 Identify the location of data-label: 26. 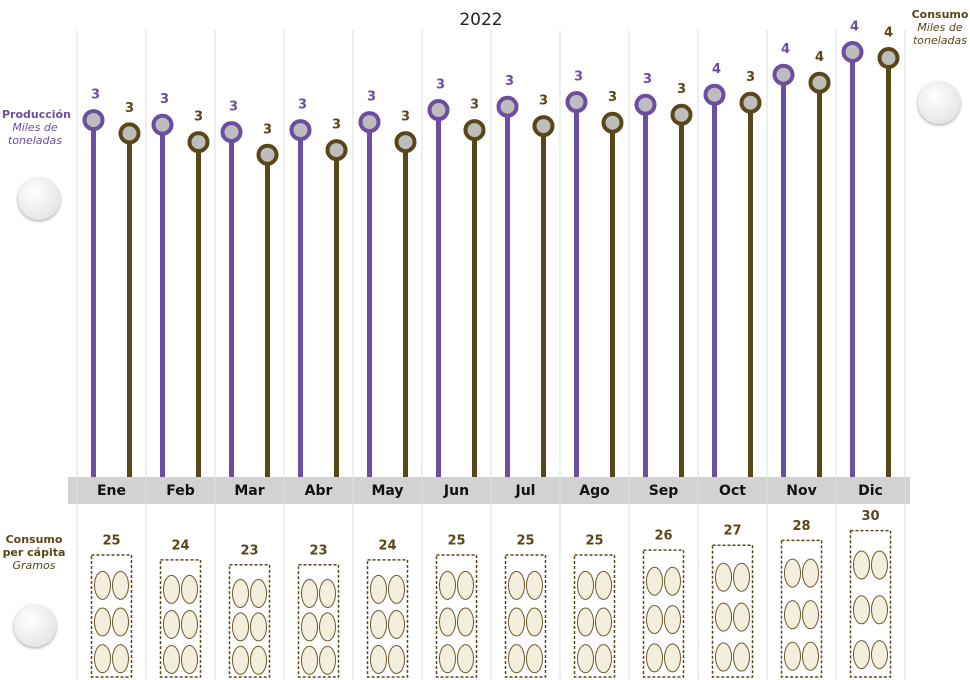
(663, 536).